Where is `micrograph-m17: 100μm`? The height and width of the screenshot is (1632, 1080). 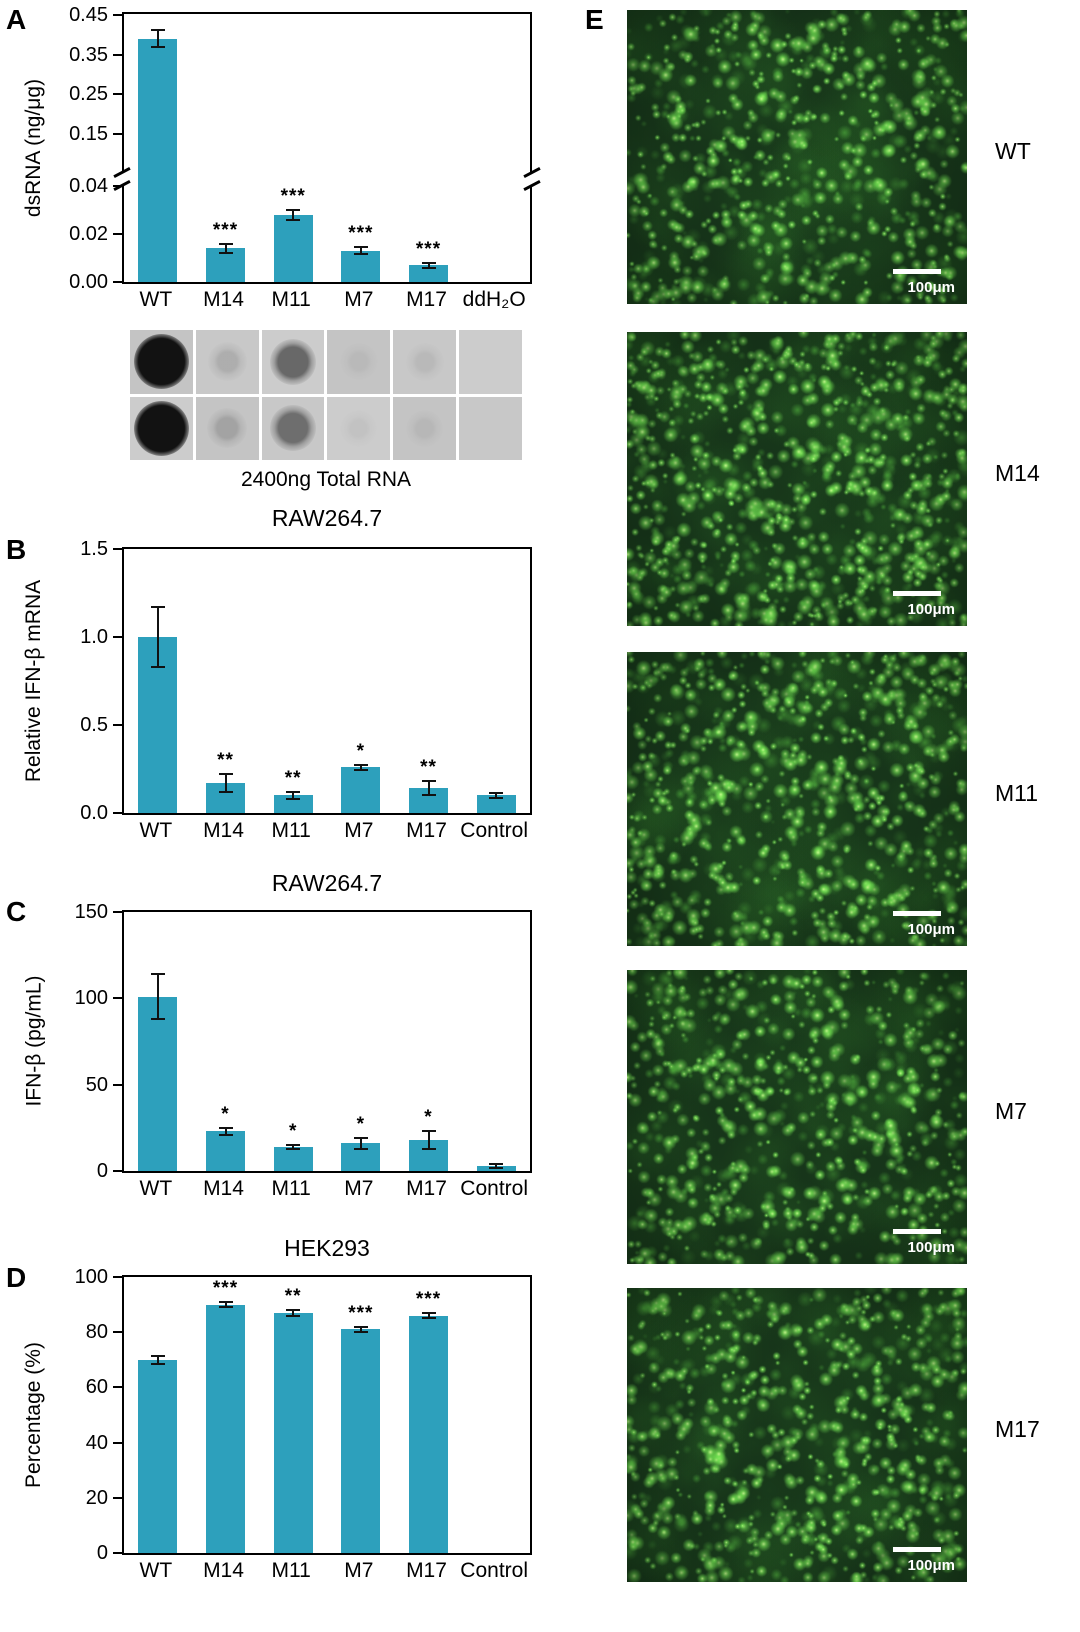
micrograph-m17: 100μm is located at coordinates (797, 1435).